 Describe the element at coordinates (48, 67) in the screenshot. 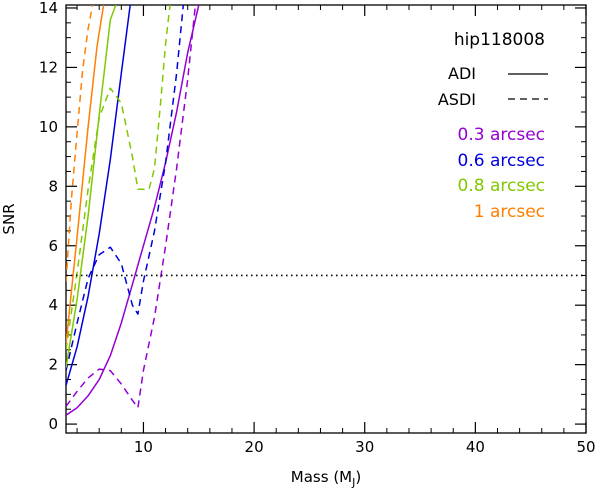

I see `y-tick-label: 12` at that location.